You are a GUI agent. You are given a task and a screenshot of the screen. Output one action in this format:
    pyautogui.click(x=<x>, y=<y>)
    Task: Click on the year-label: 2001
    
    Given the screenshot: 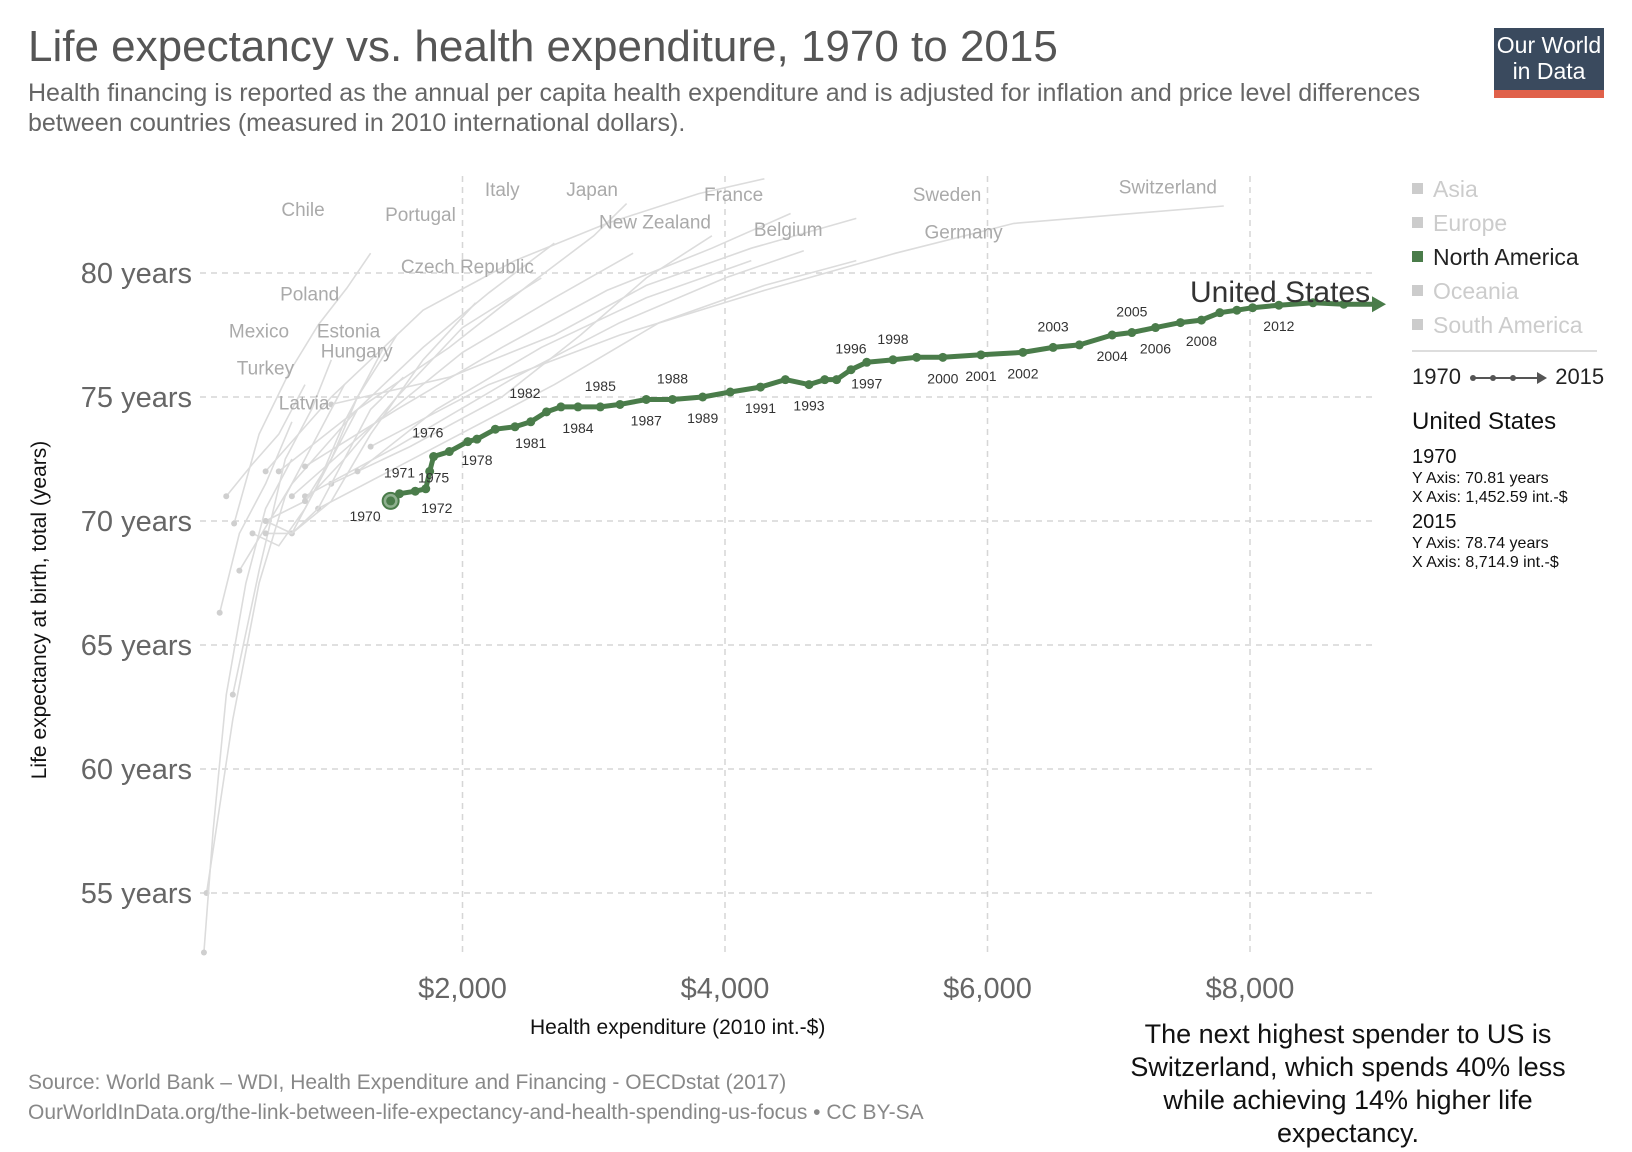 What is the action you would take?
    pyautogui.click(x=980, y=376)
    